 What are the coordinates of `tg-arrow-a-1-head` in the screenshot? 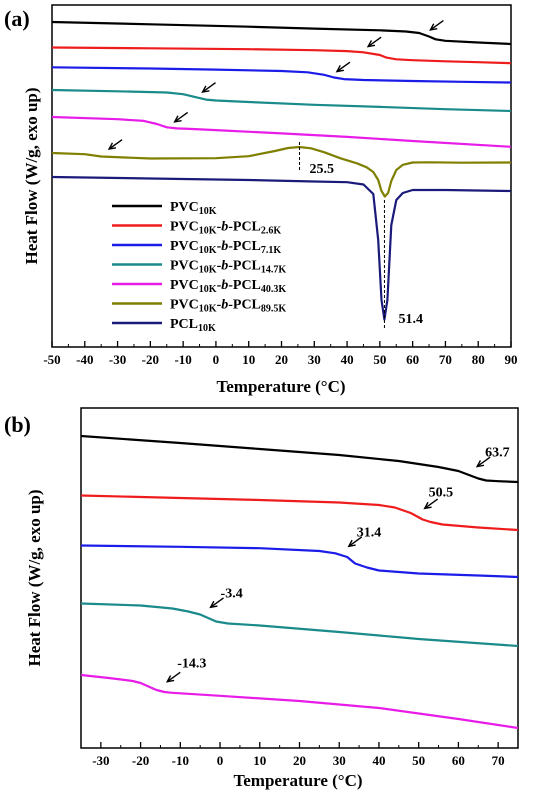 It's located at (371, 44).